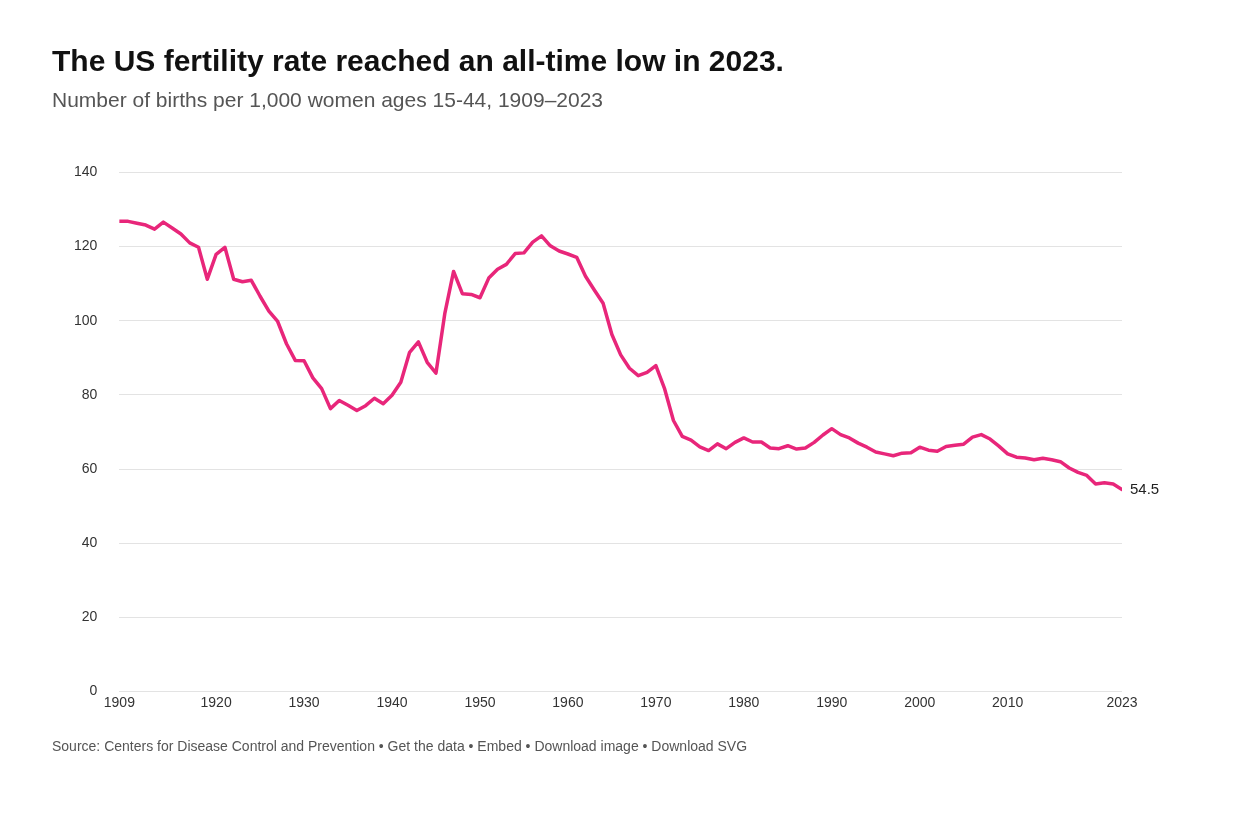 Image resolution: width=1252 pixels, height=815 pixels. I want to click on y-tick-label: 20, so click(89, 616).